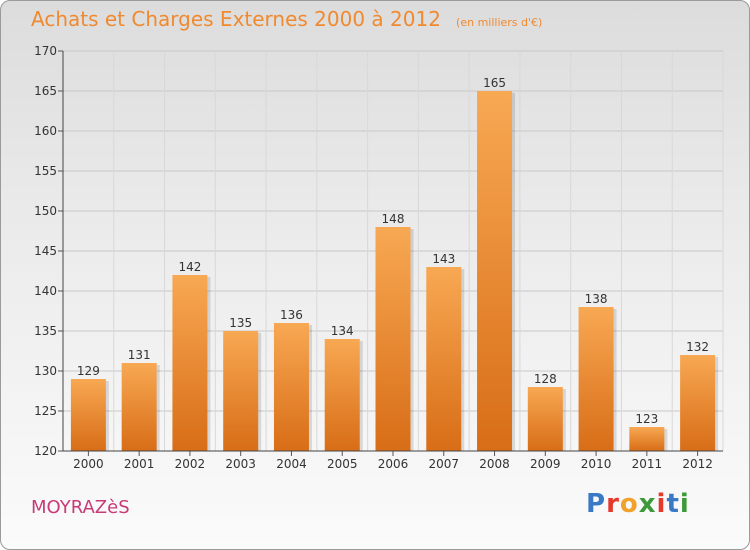 The width and height of the screenshot is (750, 550). I want to click on data-label: 129, so click(88, 371).